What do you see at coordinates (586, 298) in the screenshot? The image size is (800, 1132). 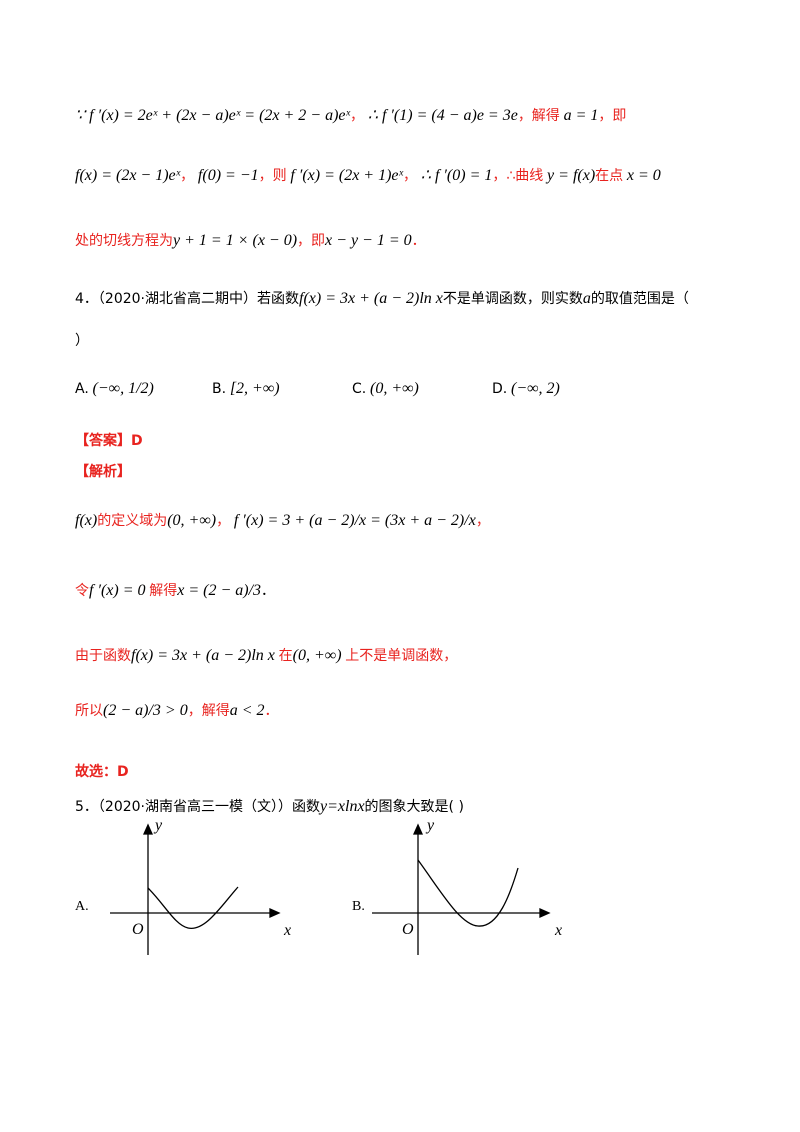 I see `math: a` at bounding box center [586, 298].